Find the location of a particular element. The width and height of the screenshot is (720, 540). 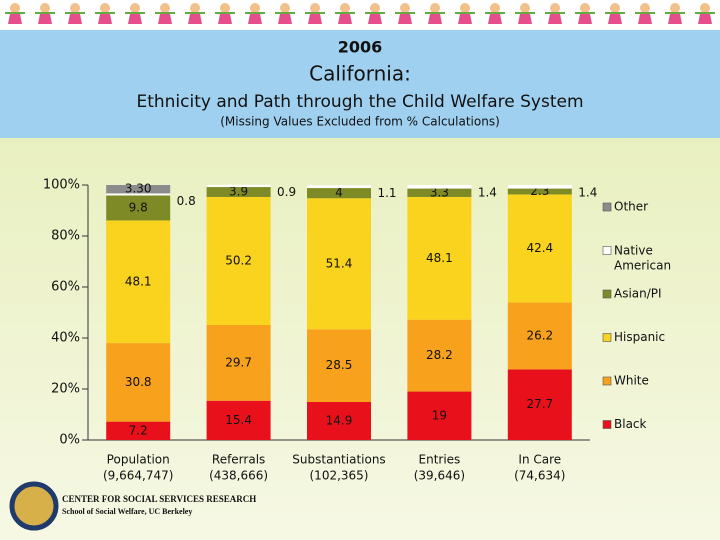

value-label: 3.9 is located at coordinates (238, 192).